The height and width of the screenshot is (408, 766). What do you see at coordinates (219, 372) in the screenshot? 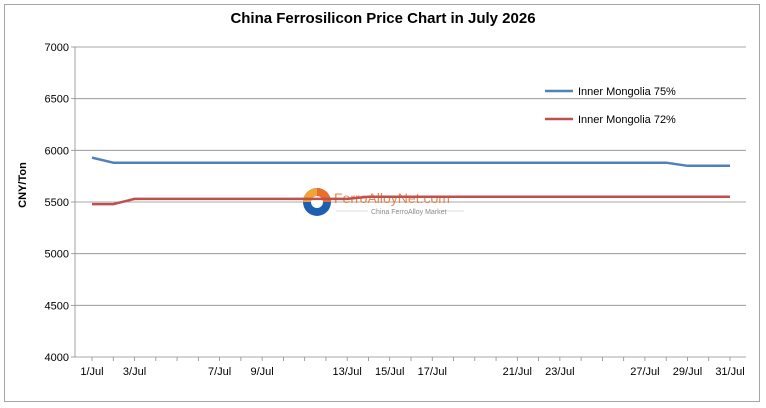
I see `x-tick-label: 7/Jul` at bounding box center [219, 372].